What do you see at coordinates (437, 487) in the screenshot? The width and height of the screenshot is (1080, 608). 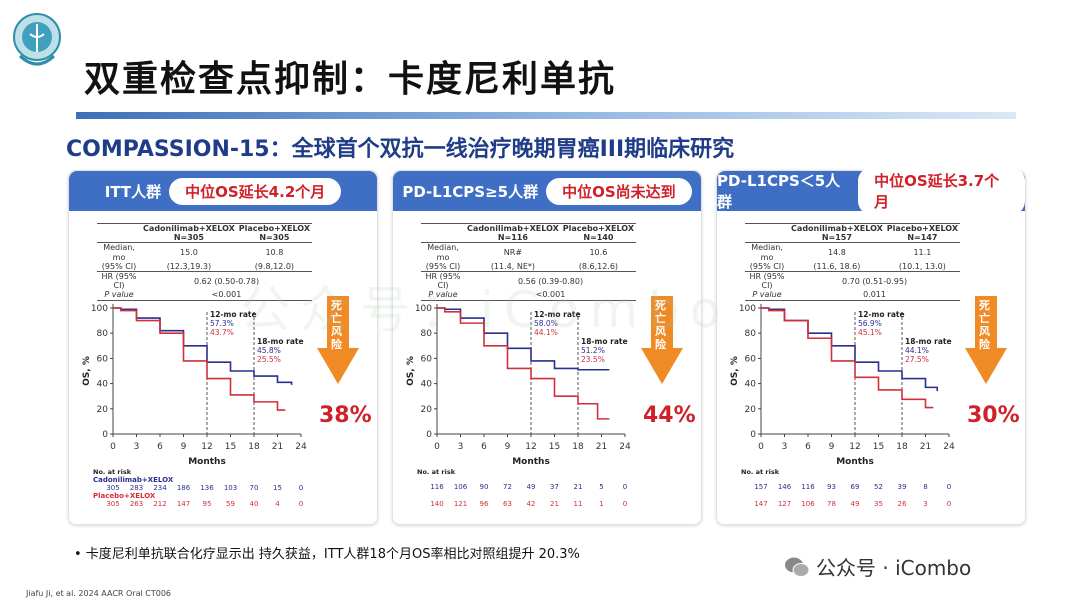 I see `risk-count-treatment: 116` at bounding box center [437, 487].